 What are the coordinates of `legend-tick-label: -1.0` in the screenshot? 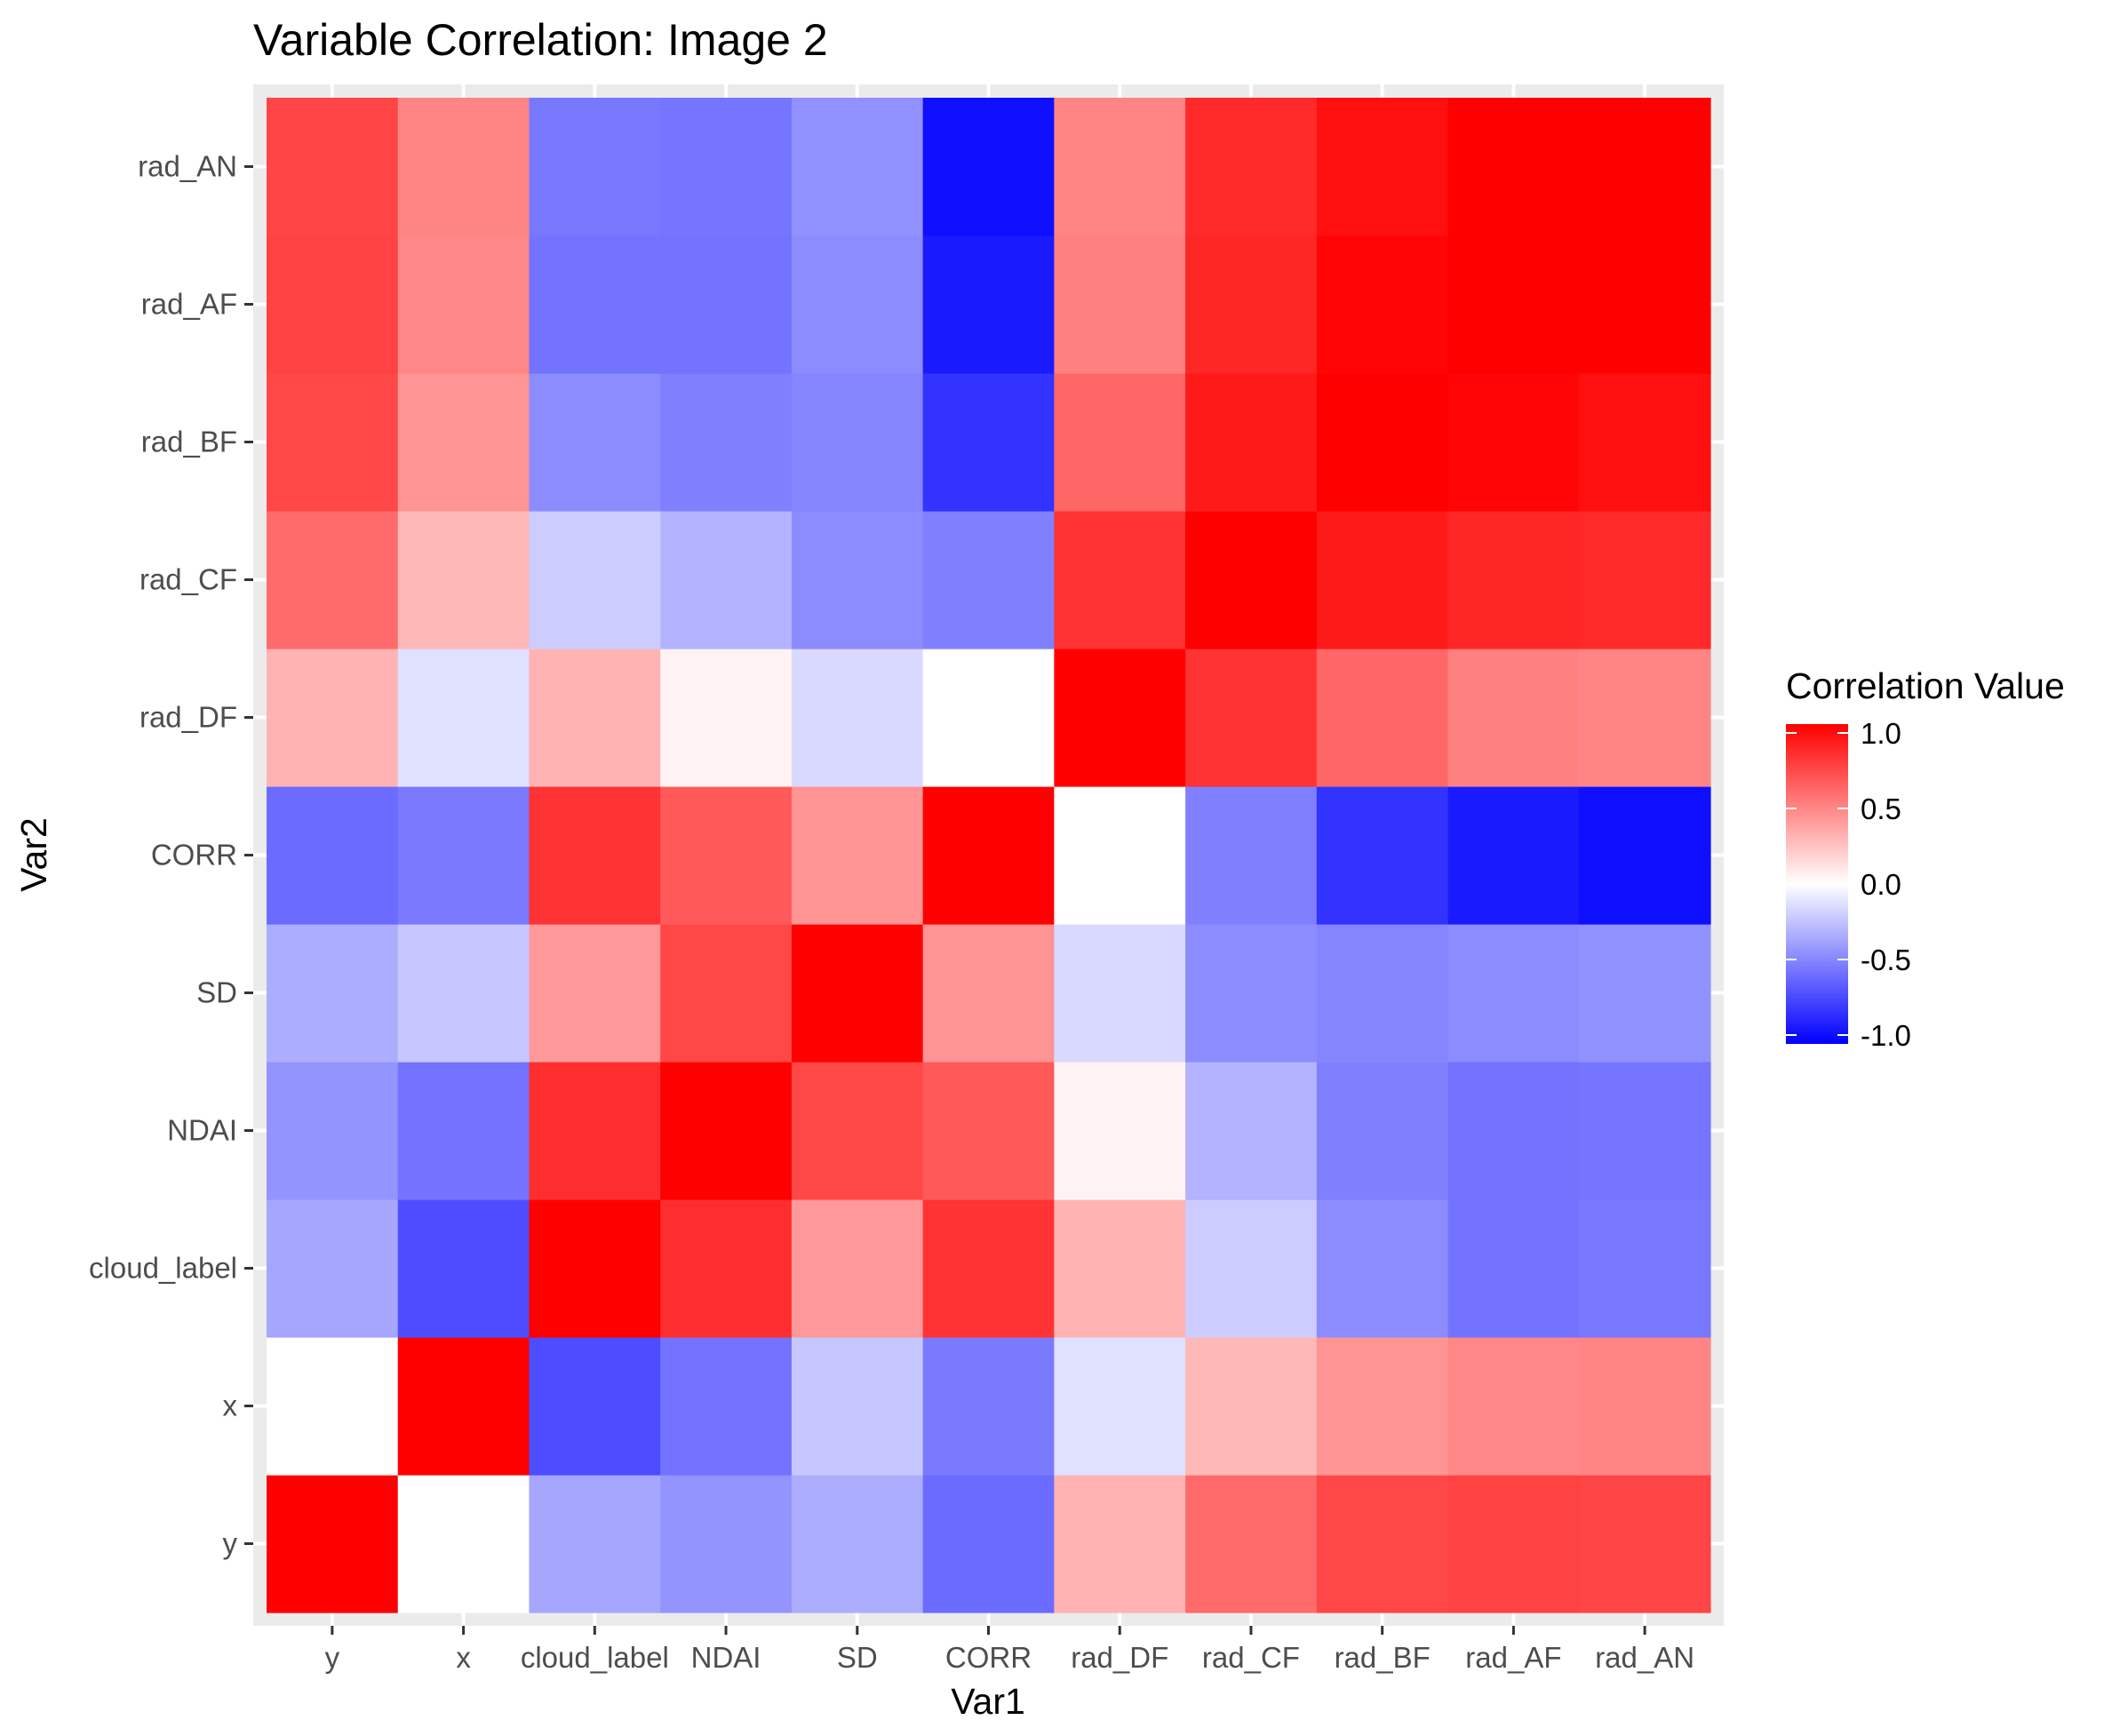 It's located at (1886, 1035).